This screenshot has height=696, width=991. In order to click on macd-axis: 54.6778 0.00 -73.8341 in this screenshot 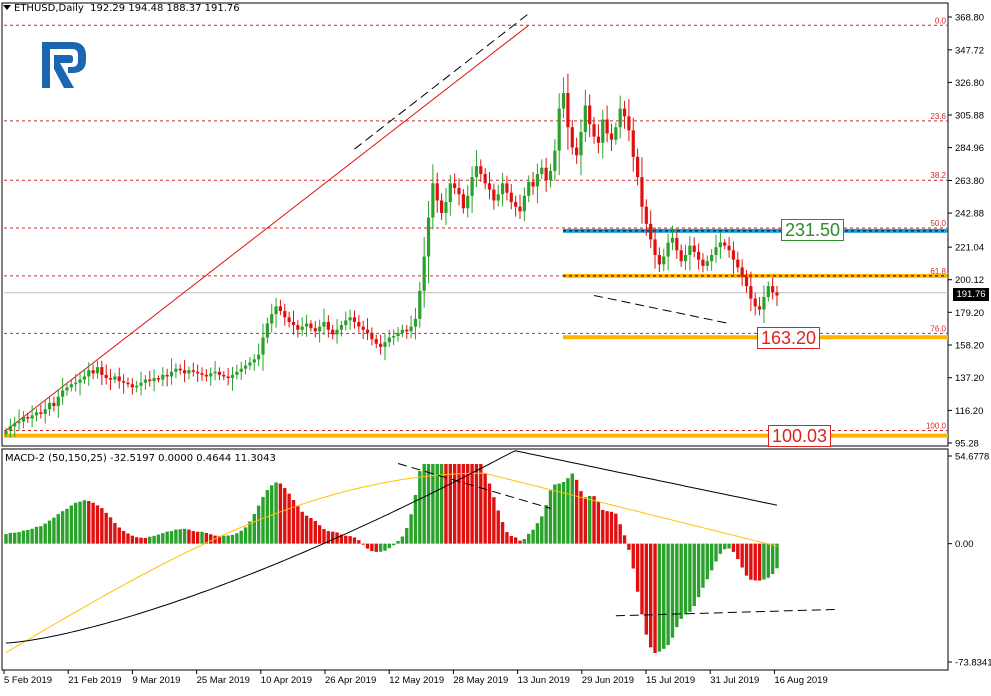, I will do `click(969, 560)`.